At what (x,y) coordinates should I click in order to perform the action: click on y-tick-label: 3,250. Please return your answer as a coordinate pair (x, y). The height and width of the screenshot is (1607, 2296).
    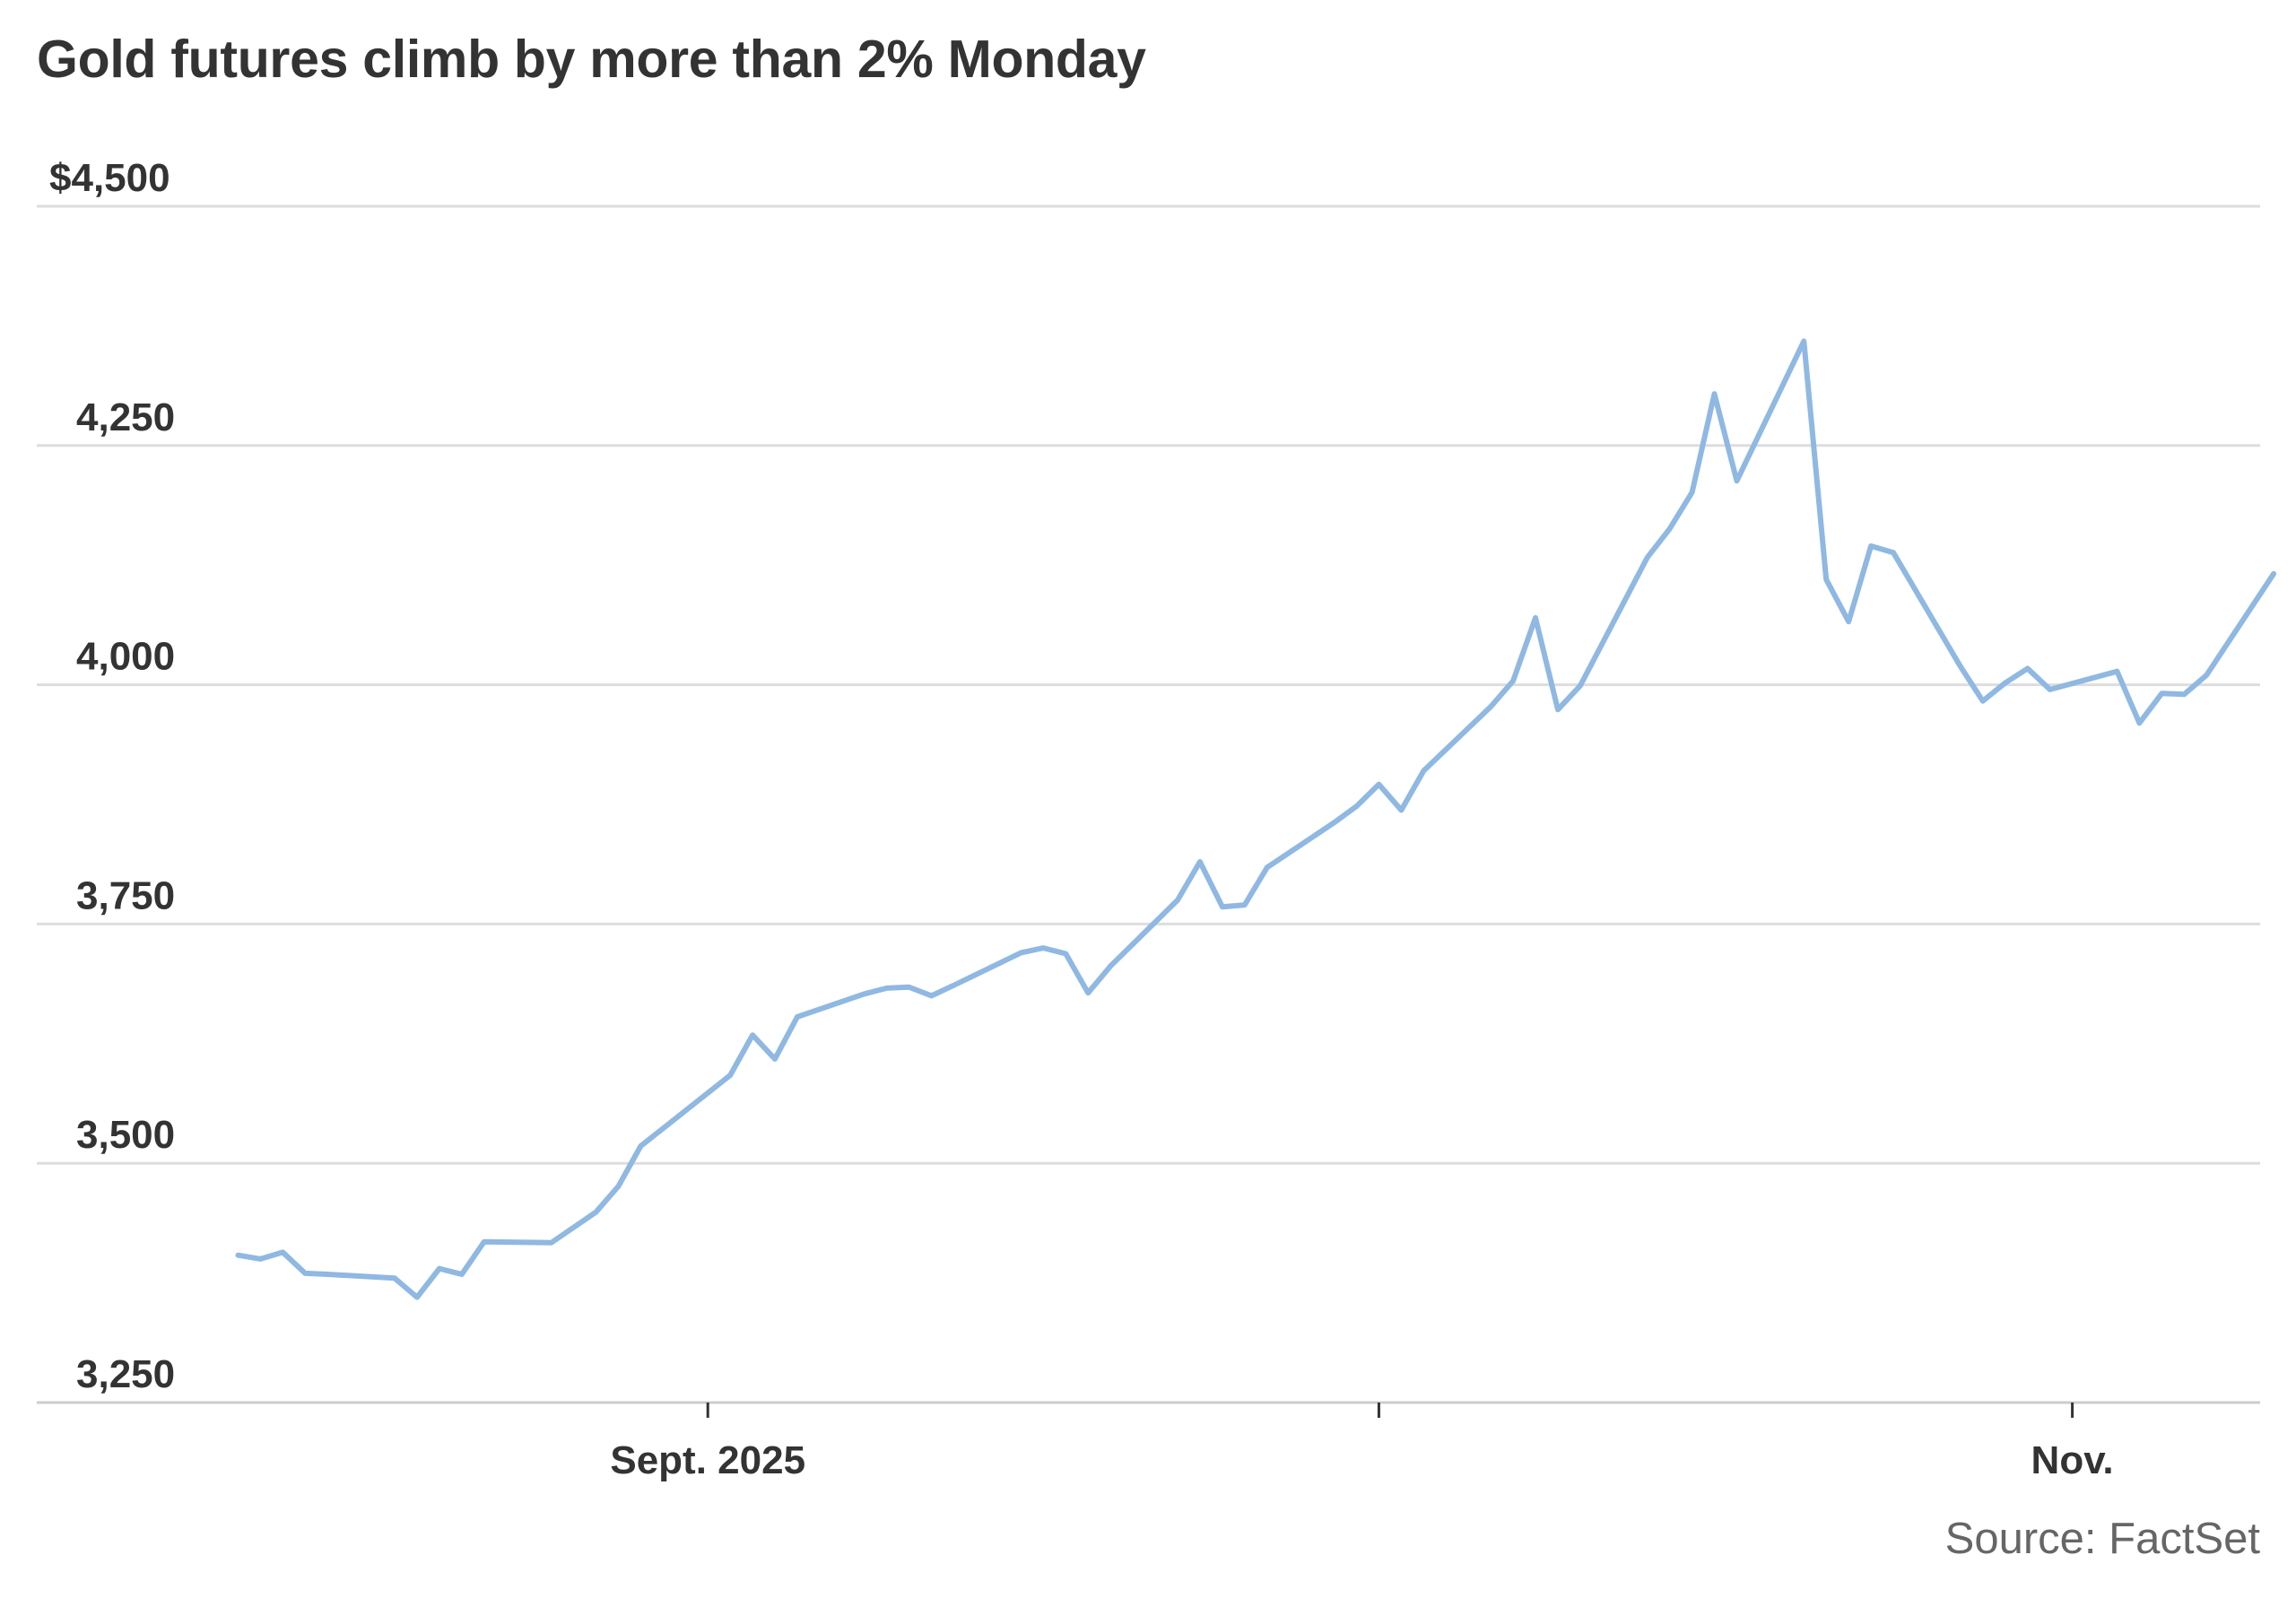
    Looking at the image, I should click on (125, 1374).